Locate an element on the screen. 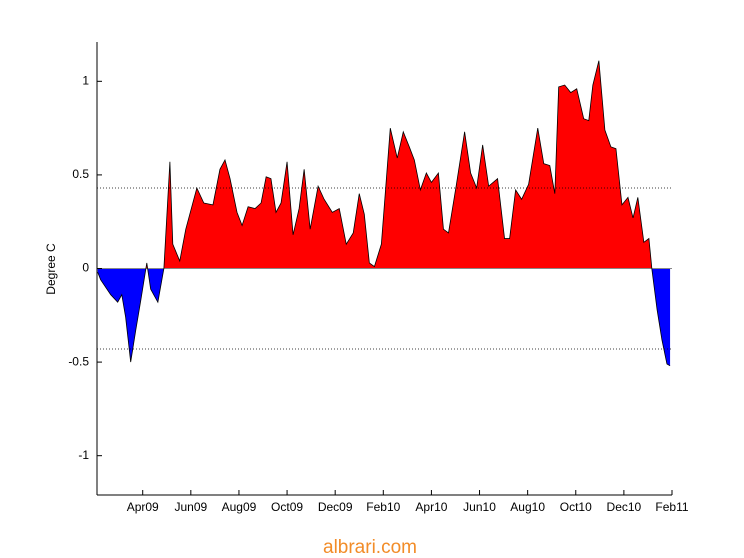  x-tick-label: Oct10 is located at coordinates (576, 507).